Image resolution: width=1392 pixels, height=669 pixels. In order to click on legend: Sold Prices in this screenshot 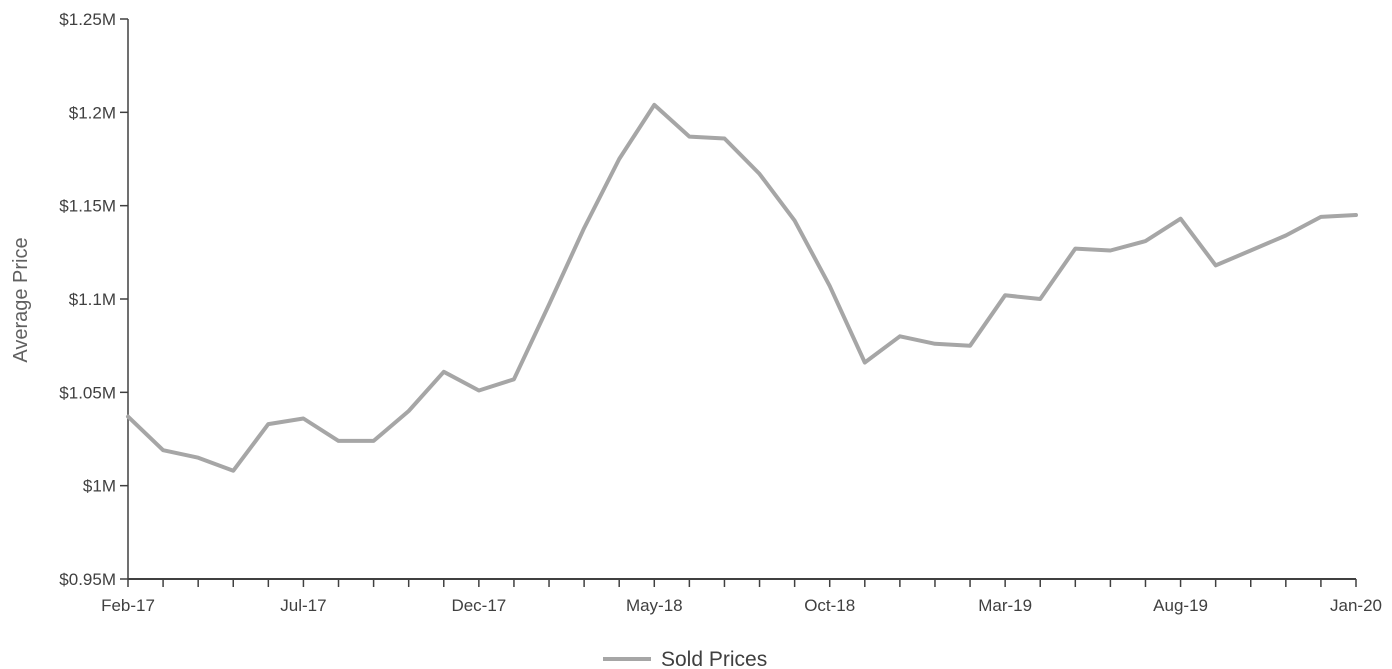, I will do `click(685, 658)`.